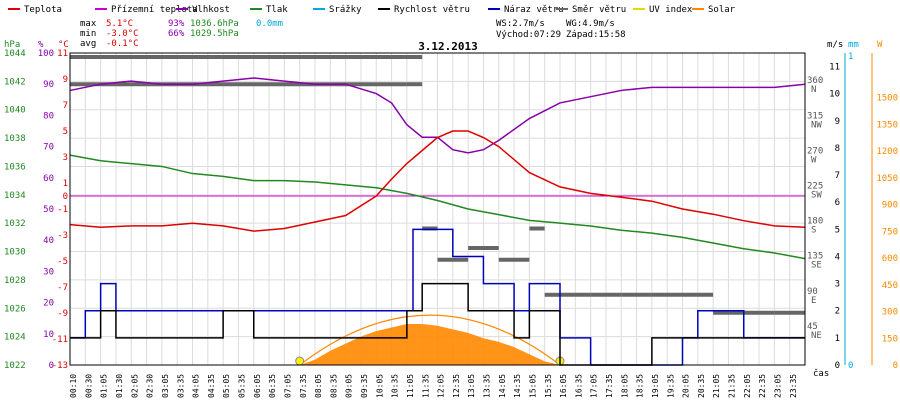 Image resolution: width=900 pixels, height=400 pixels. I want to click on temp-tick-label: -13, so click(60, 366).